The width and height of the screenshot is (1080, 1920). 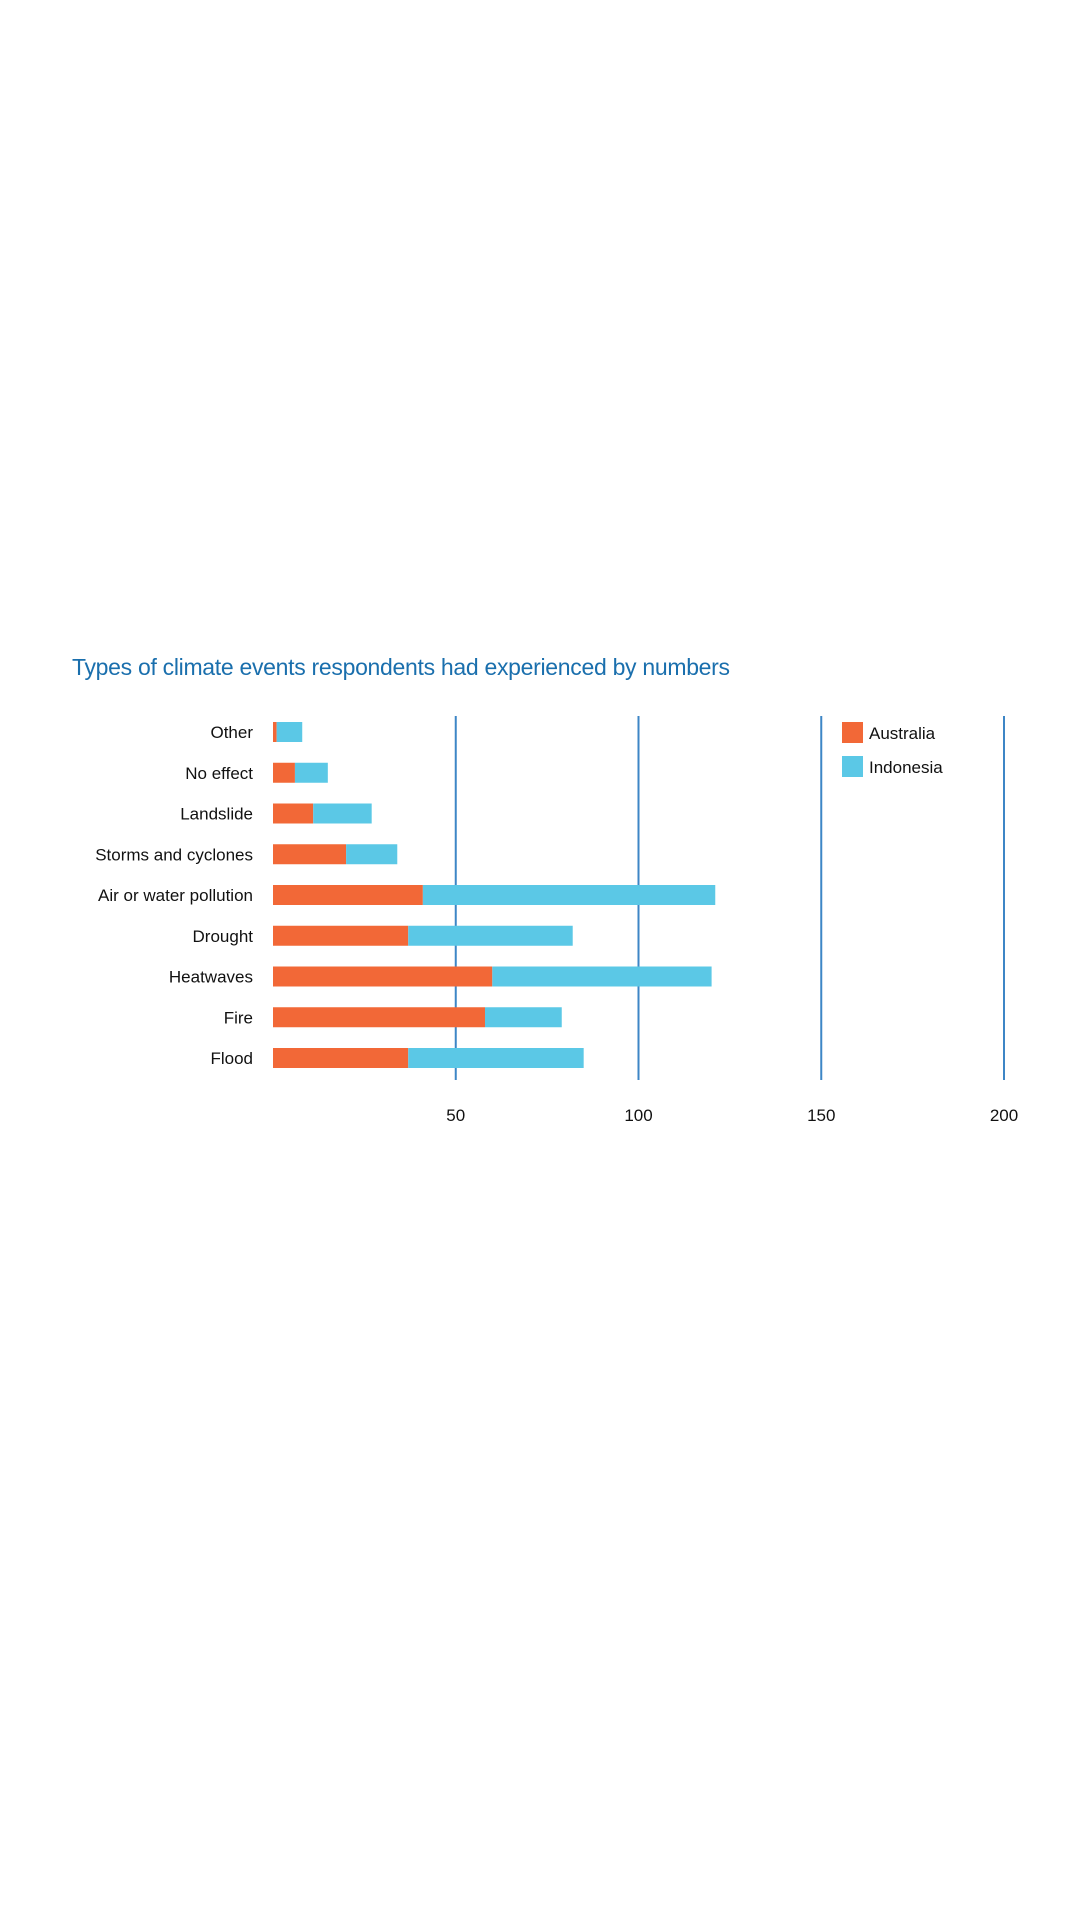 What do you see at coordinates (223, 936) in the screenshot?
I see `category-label-drought: Drought` at bounding box center [223, 936].